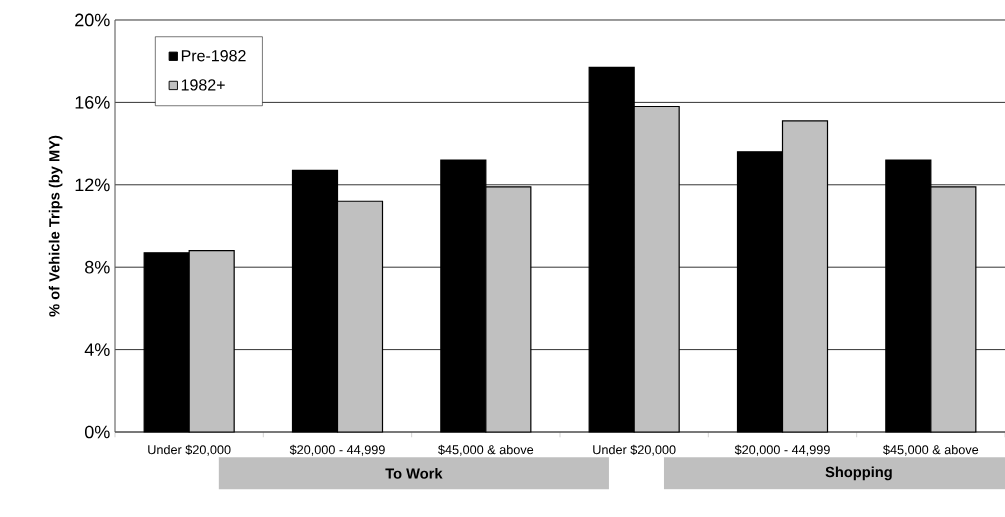  I want to click on legend-label: 1982+, so click(203, 85).